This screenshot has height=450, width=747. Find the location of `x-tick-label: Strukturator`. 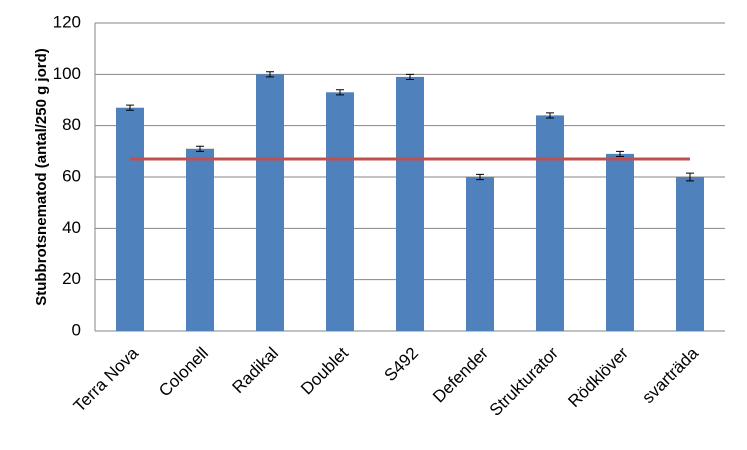

x-tick-label: Strukturator is located at coordinates (524, 381).